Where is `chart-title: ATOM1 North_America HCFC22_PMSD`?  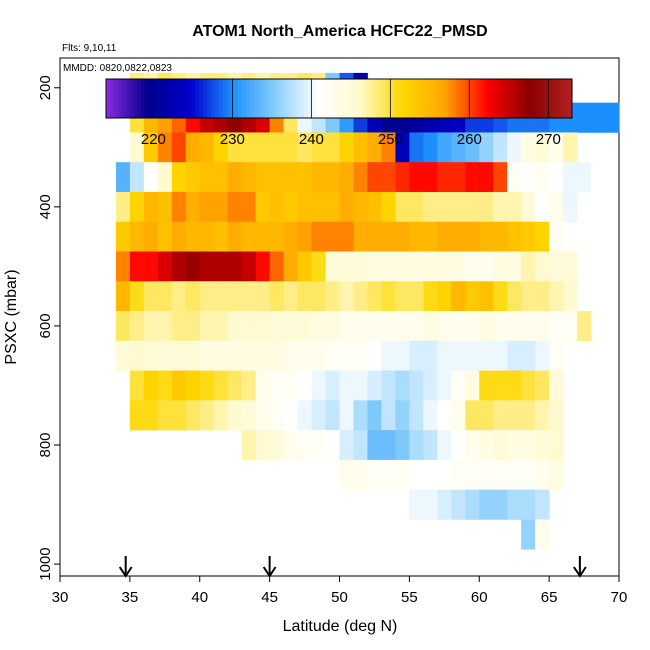
chart-title: ATOM1 North_America HCFC22_PMSD is located at coordinates (339, 31).